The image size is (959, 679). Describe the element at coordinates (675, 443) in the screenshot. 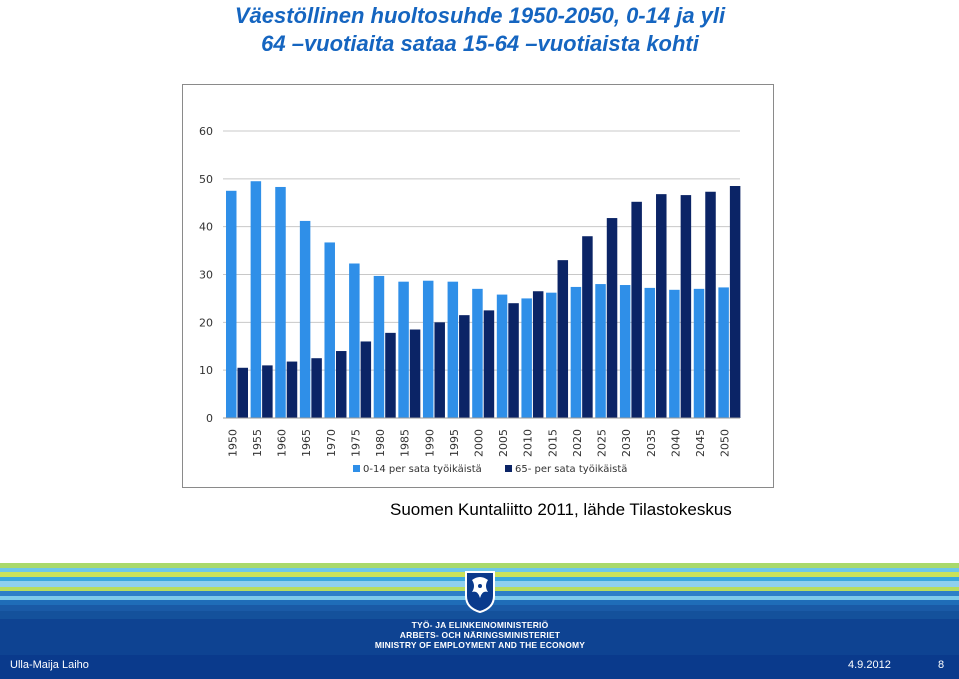

I see `x-tick-label: 2040` at that location.